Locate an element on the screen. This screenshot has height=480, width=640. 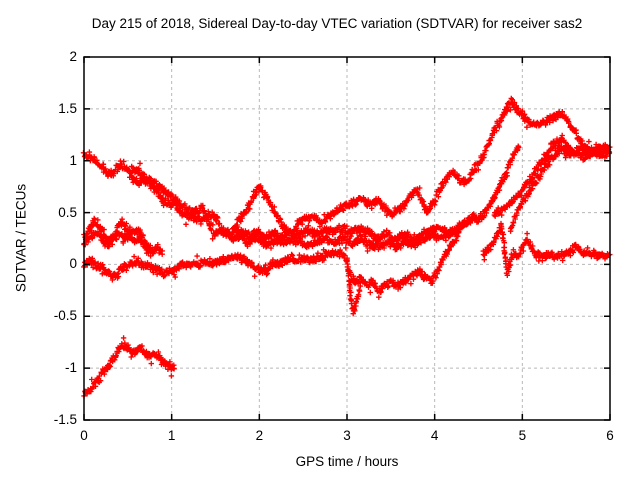
y-tick-label: -1.5 is located at coordinates (65, 419).